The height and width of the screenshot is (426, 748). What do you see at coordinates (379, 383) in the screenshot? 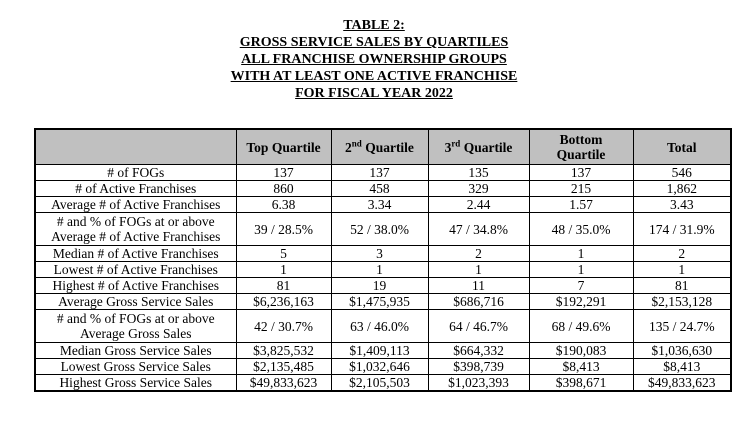
I see `value-cell: $2,105,503` at bounding box center [379, 383].